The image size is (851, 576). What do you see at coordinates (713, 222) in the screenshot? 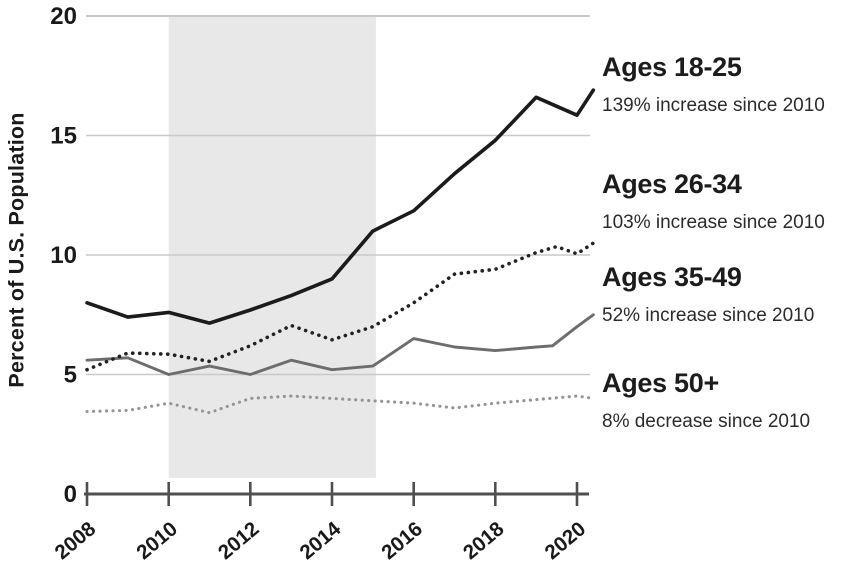
I see `legend-annotation: 103% increase since 2010` at bounding box center [713, 222].